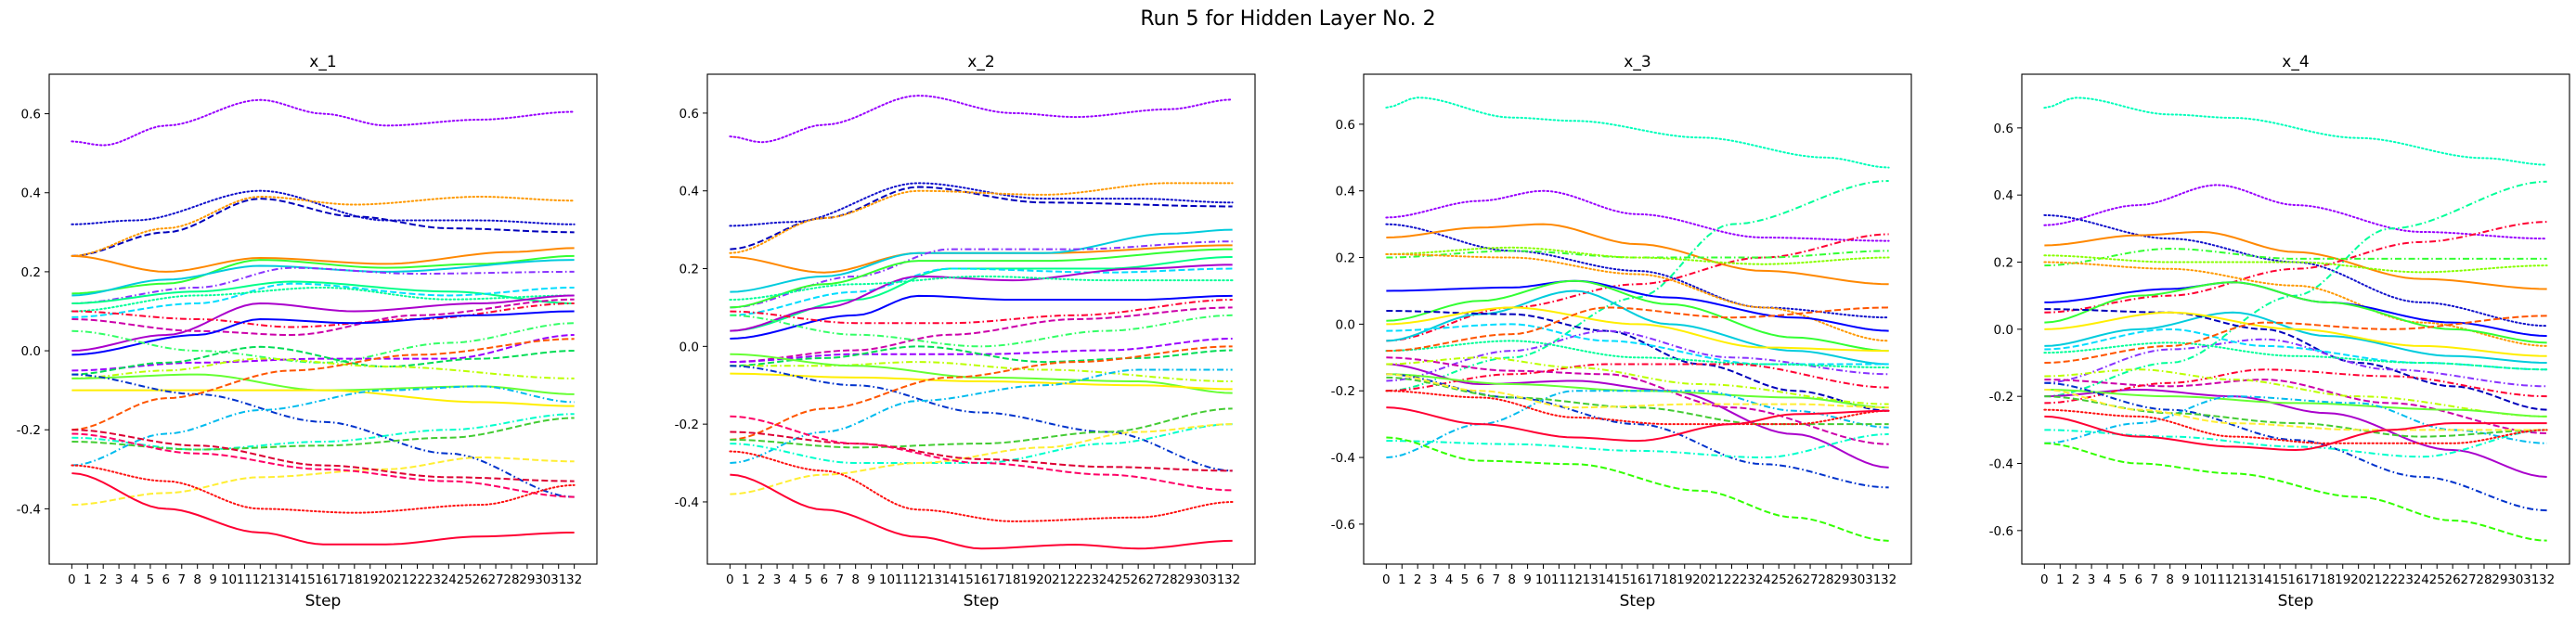 The height and width of the screenshot is (617, 2576). Describe the element at coordinates (1857, 579) in the screenshot. I see `x-tick-label: 30` at that location.